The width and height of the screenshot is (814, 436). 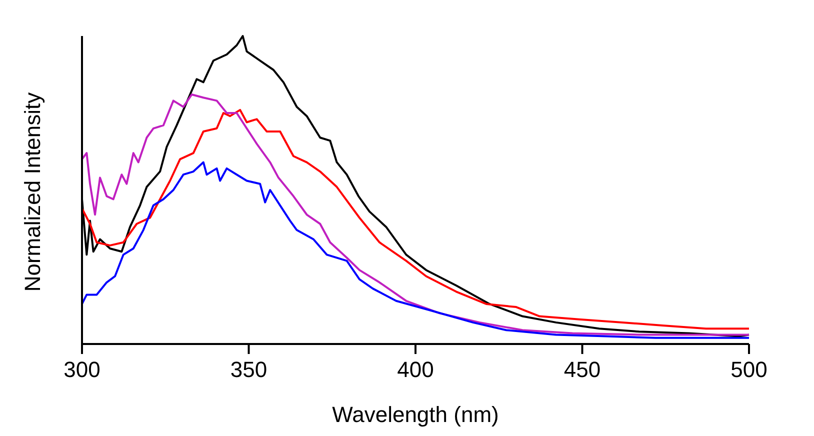 I want to click on x-tick-label: 300, so click(x=82, y=369).